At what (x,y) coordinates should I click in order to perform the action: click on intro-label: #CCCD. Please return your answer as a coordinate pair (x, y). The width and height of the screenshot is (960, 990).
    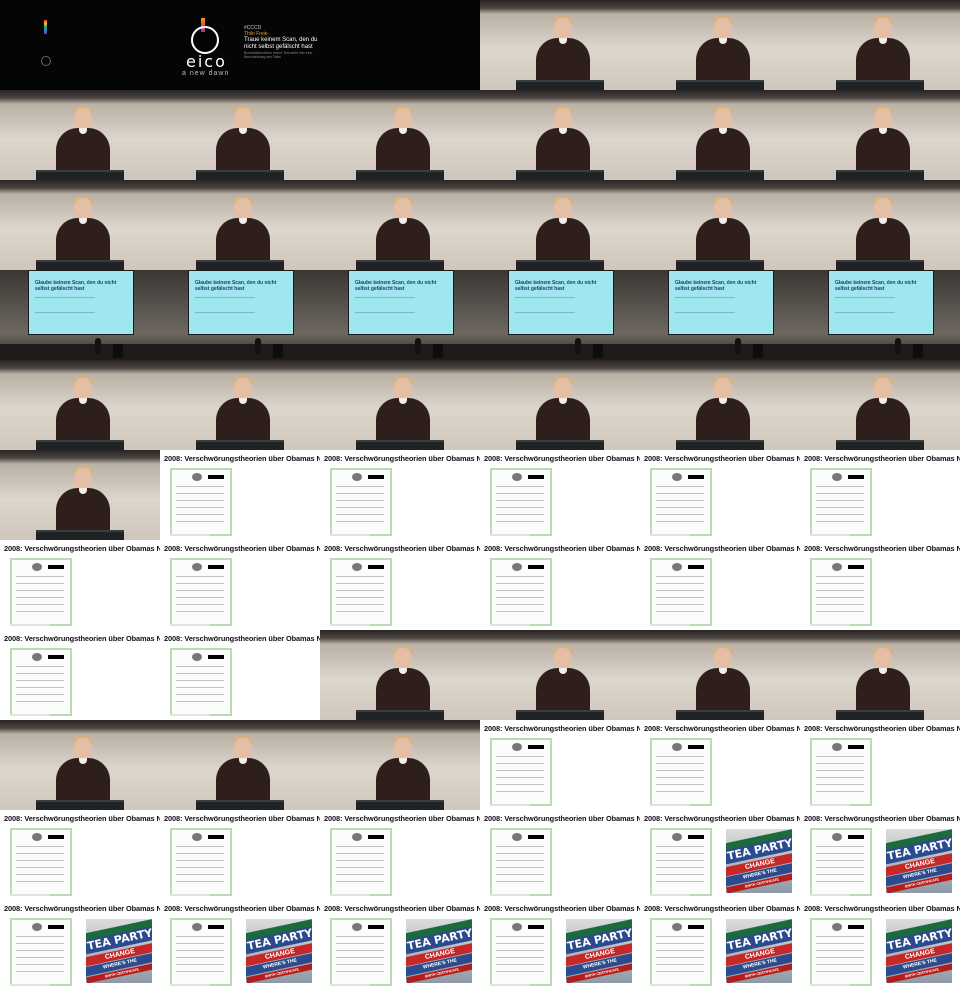
    Looking at the image, I should click on (253, 28).